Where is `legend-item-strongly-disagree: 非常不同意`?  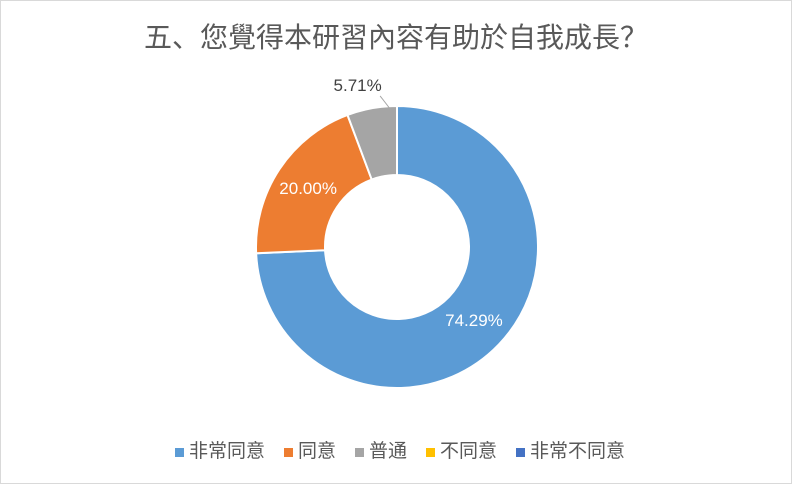 legend-item-strongly-disagree: 非常不同意 is located at coordinates (570, 452).